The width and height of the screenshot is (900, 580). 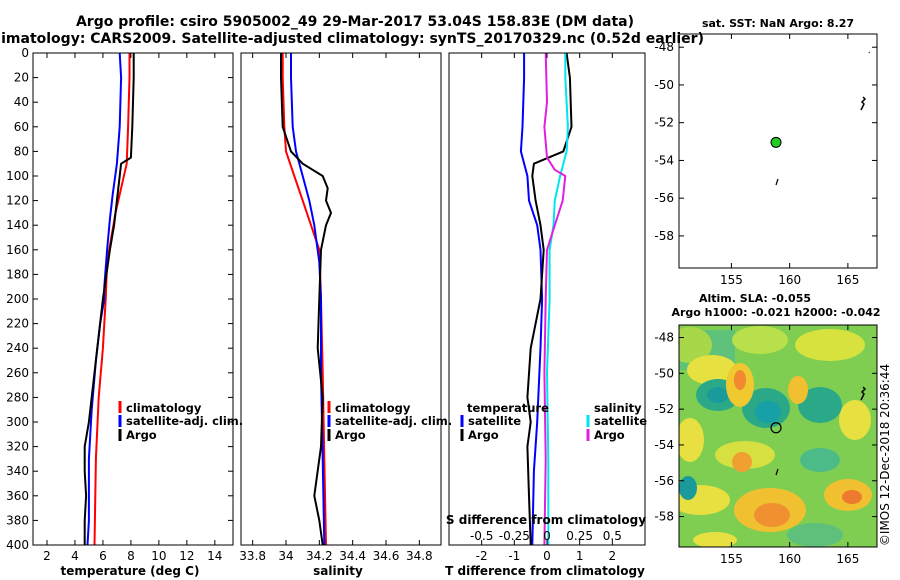 I want to click on sla-heatmap-field, so click(x=778, y=436).